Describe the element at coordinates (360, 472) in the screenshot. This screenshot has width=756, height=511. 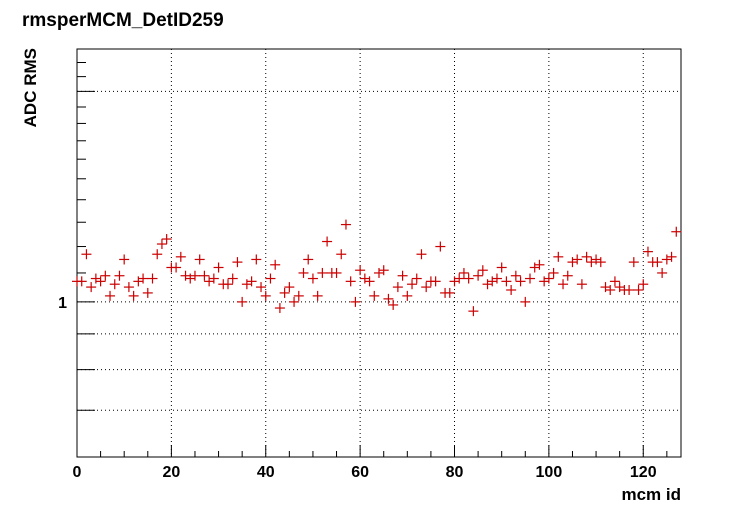
I see `x-tick-label: 60` at that location.